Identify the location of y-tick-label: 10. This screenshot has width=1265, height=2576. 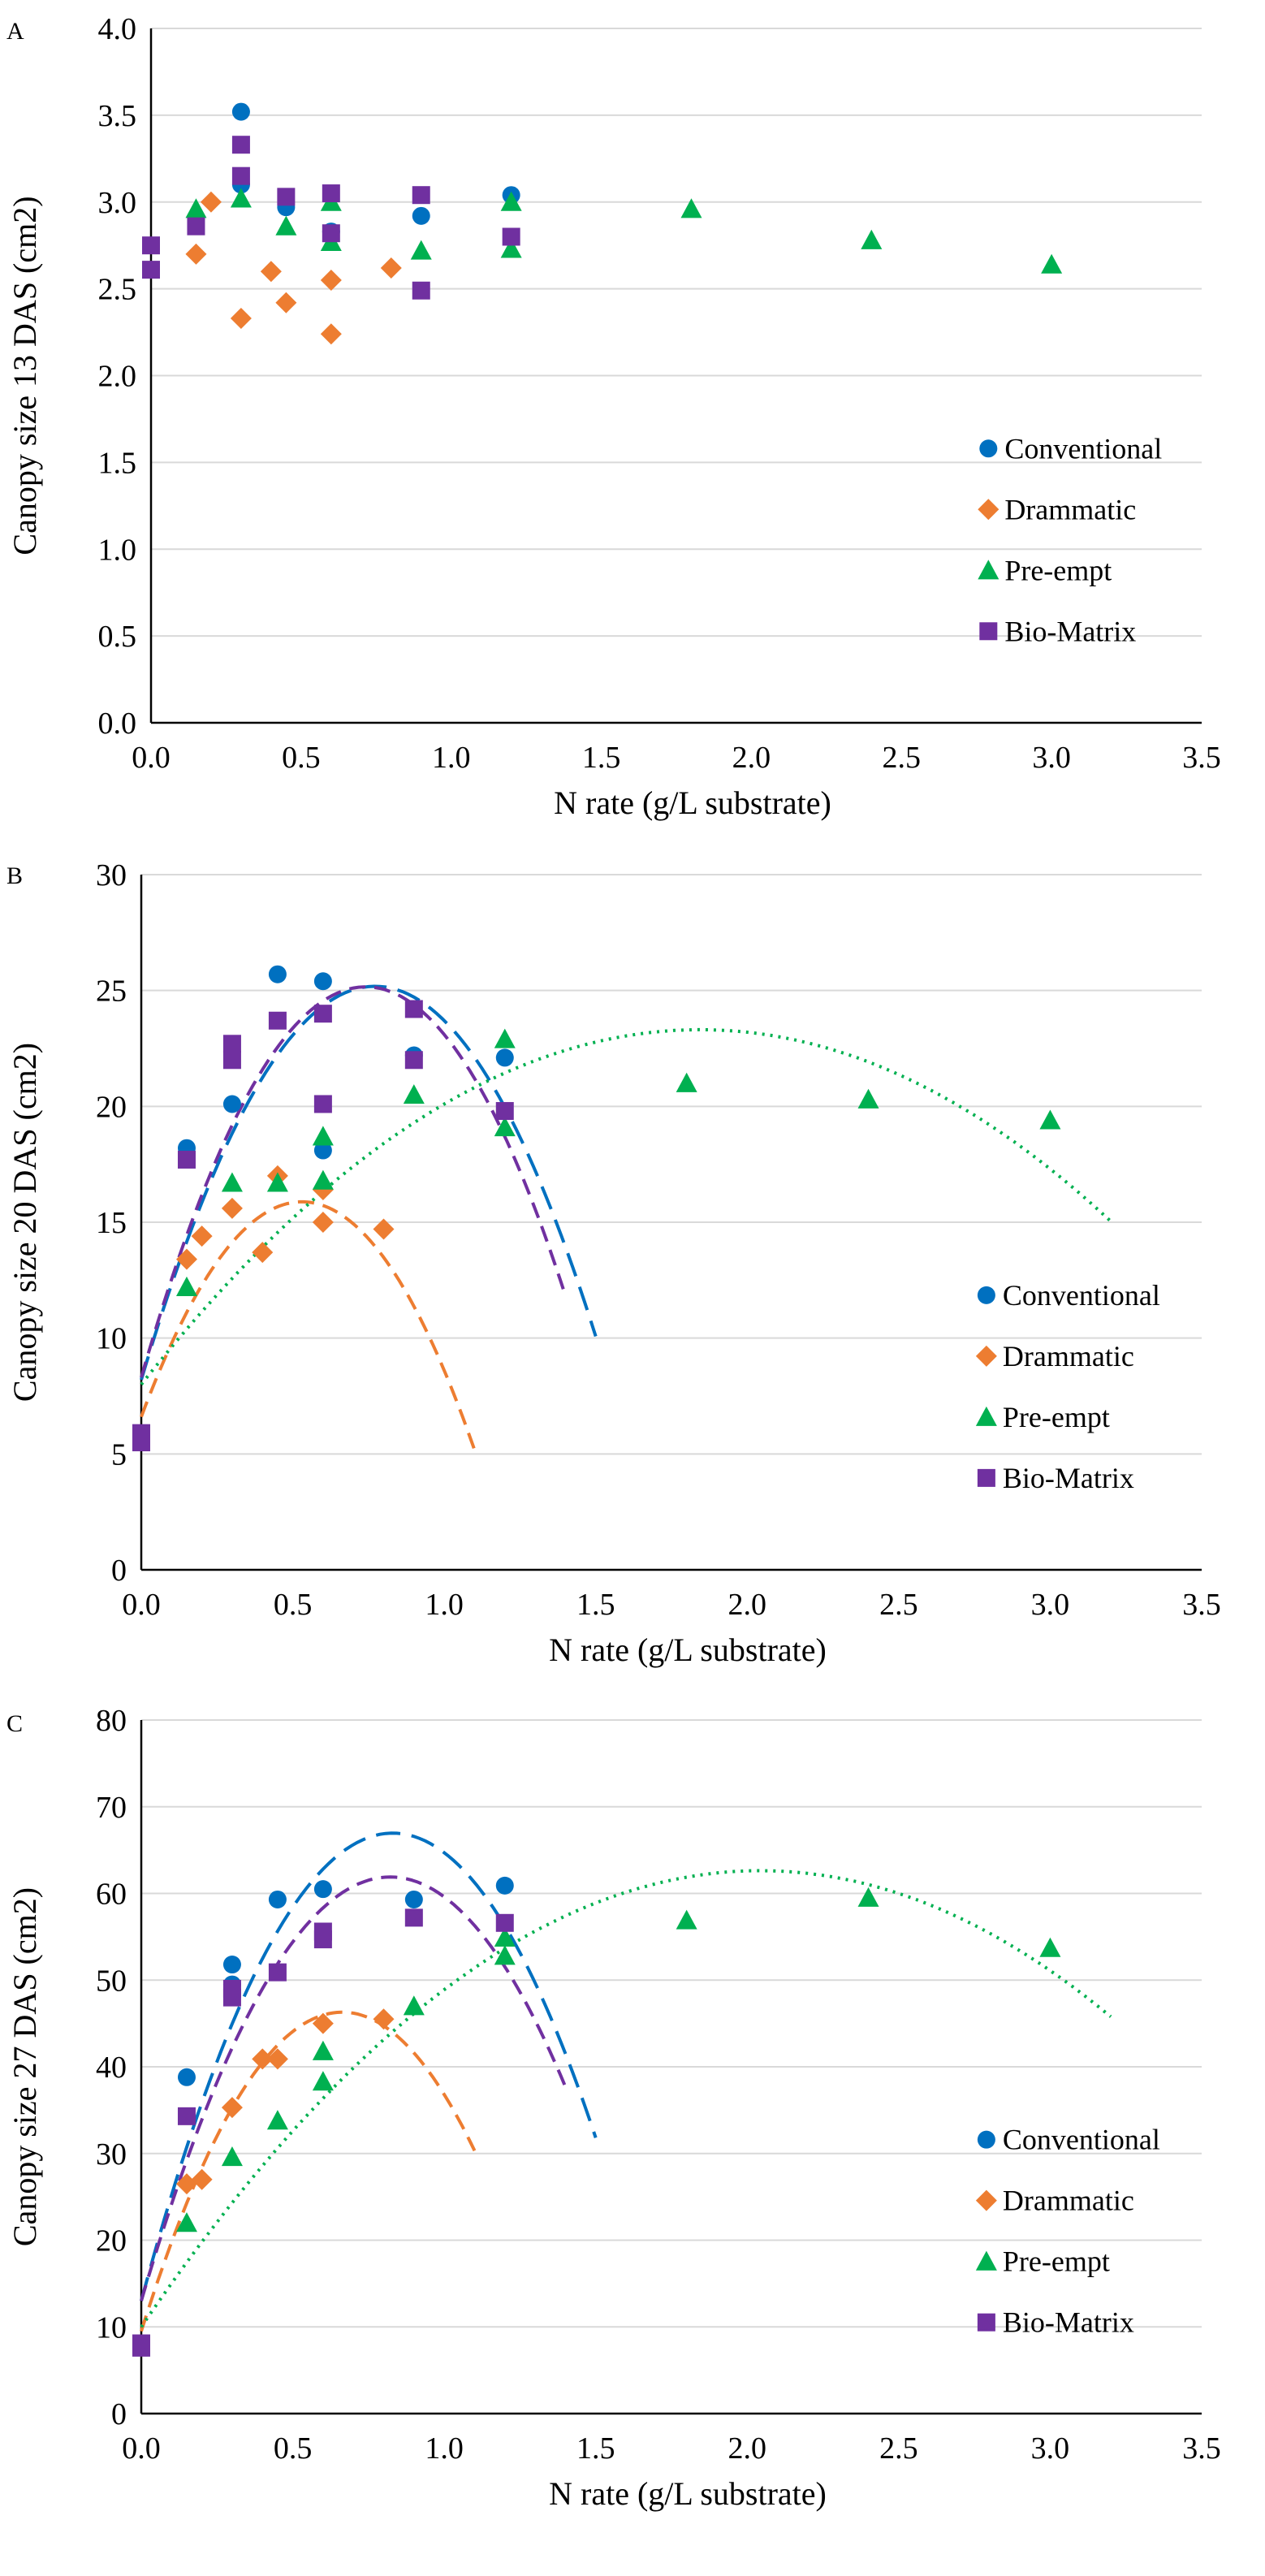
(111, 2328).